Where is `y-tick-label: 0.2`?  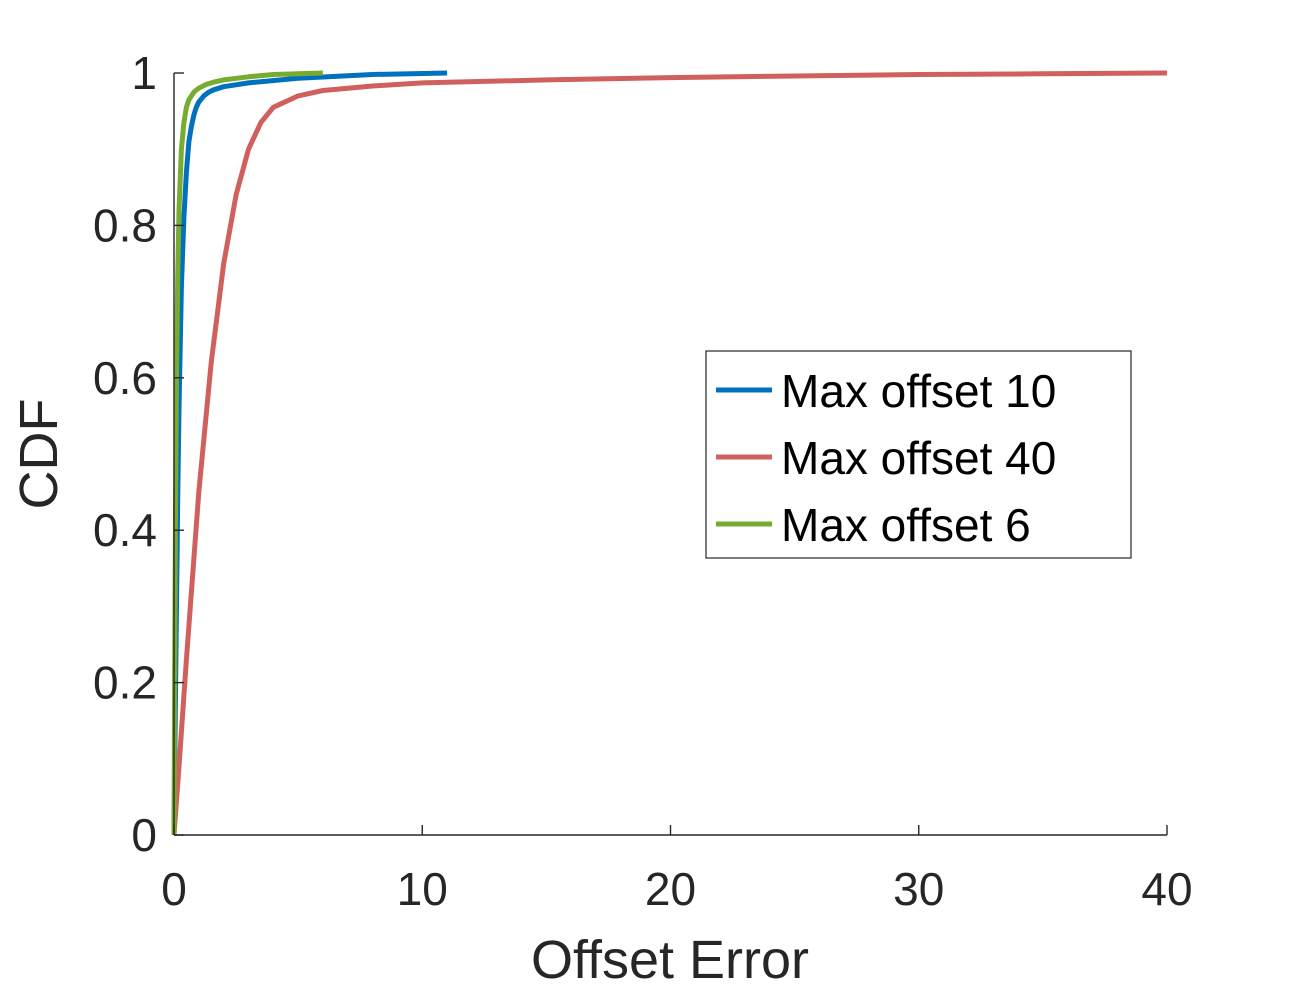 y-tick-label: 0.2 is located at coordinates (125, 683).